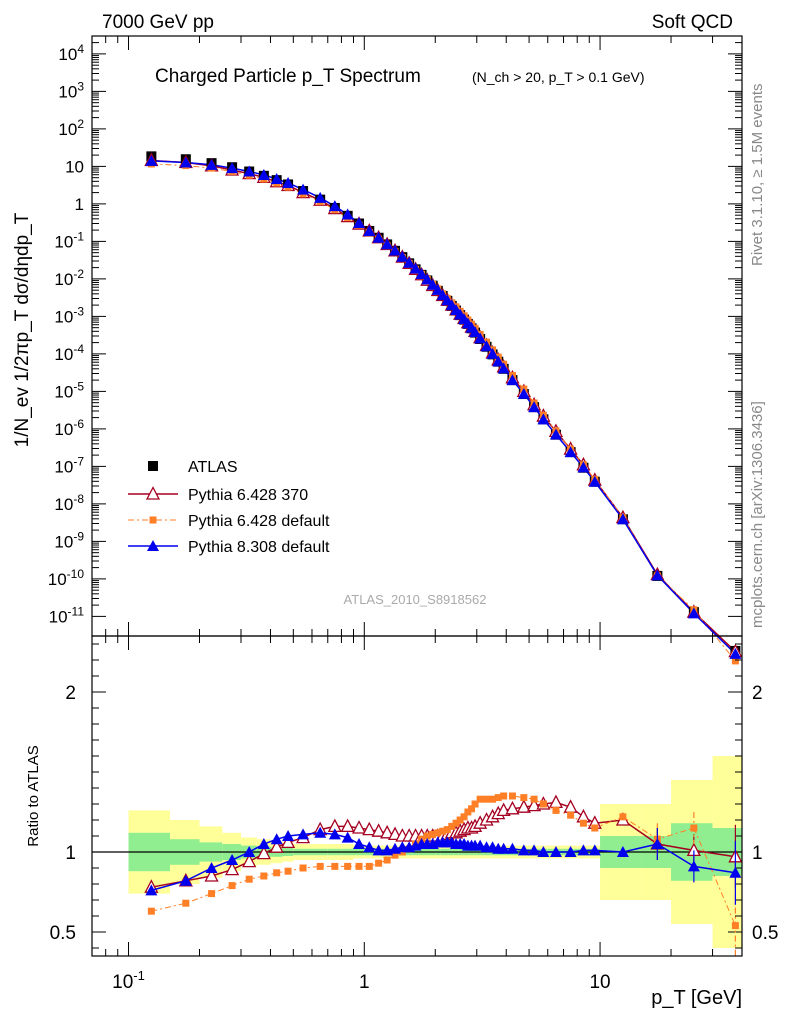 The width and height of the screenshot is (786, 1024). Describe the element at coordinates (248, 495) in the screenshot. I see `legend-label: Pythia 6.428 370` at that location.